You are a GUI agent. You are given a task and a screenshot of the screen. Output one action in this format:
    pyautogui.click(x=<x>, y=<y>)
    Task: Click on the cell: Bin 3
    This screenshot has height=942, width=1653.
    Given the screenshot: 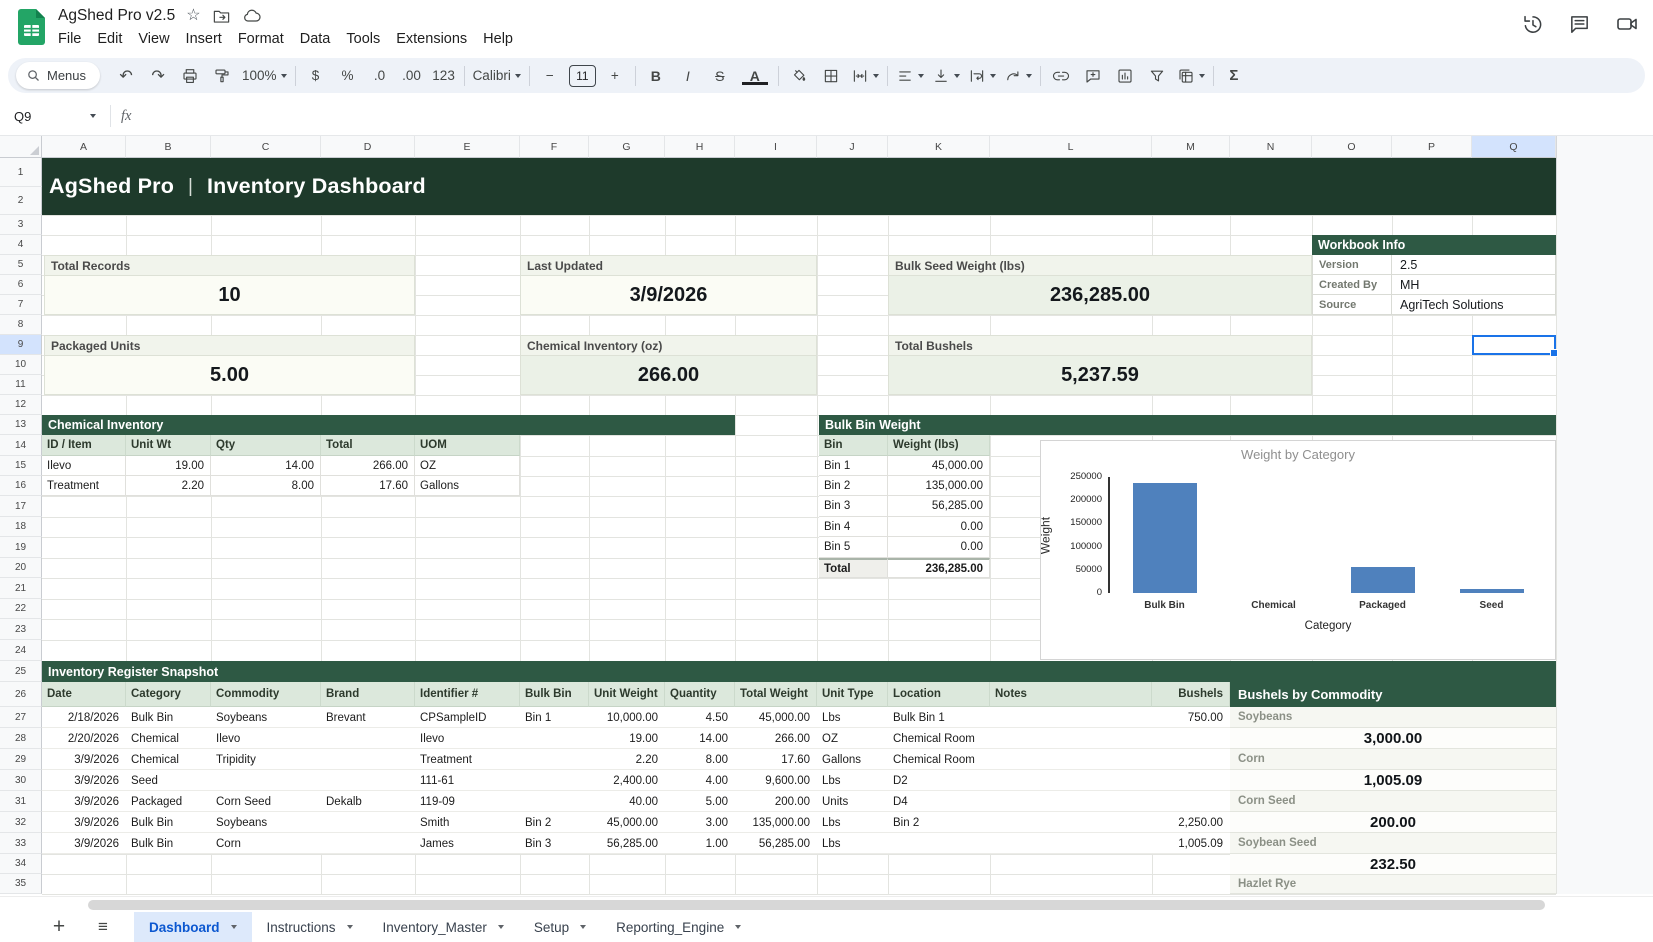 What is the action you would take?
    pyautogui.click(x=538, y=843)
    